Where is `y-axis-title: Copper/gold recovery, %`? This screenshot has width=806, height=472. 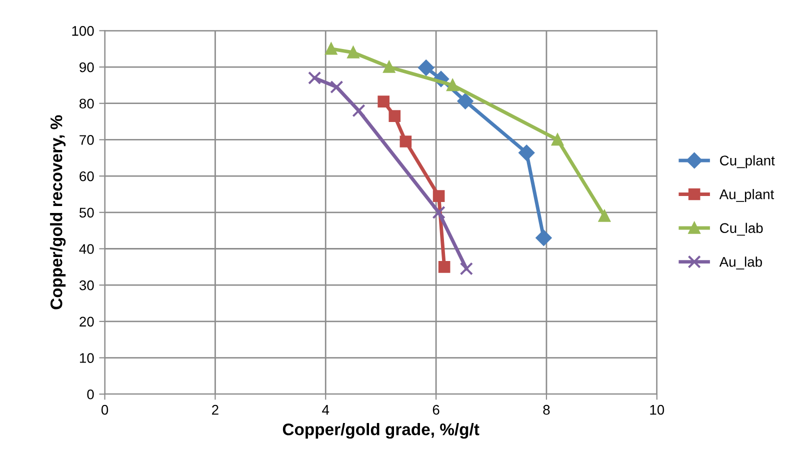 y-axis-title: Copper/gold recovery, % is located at coordinates (58, 212).